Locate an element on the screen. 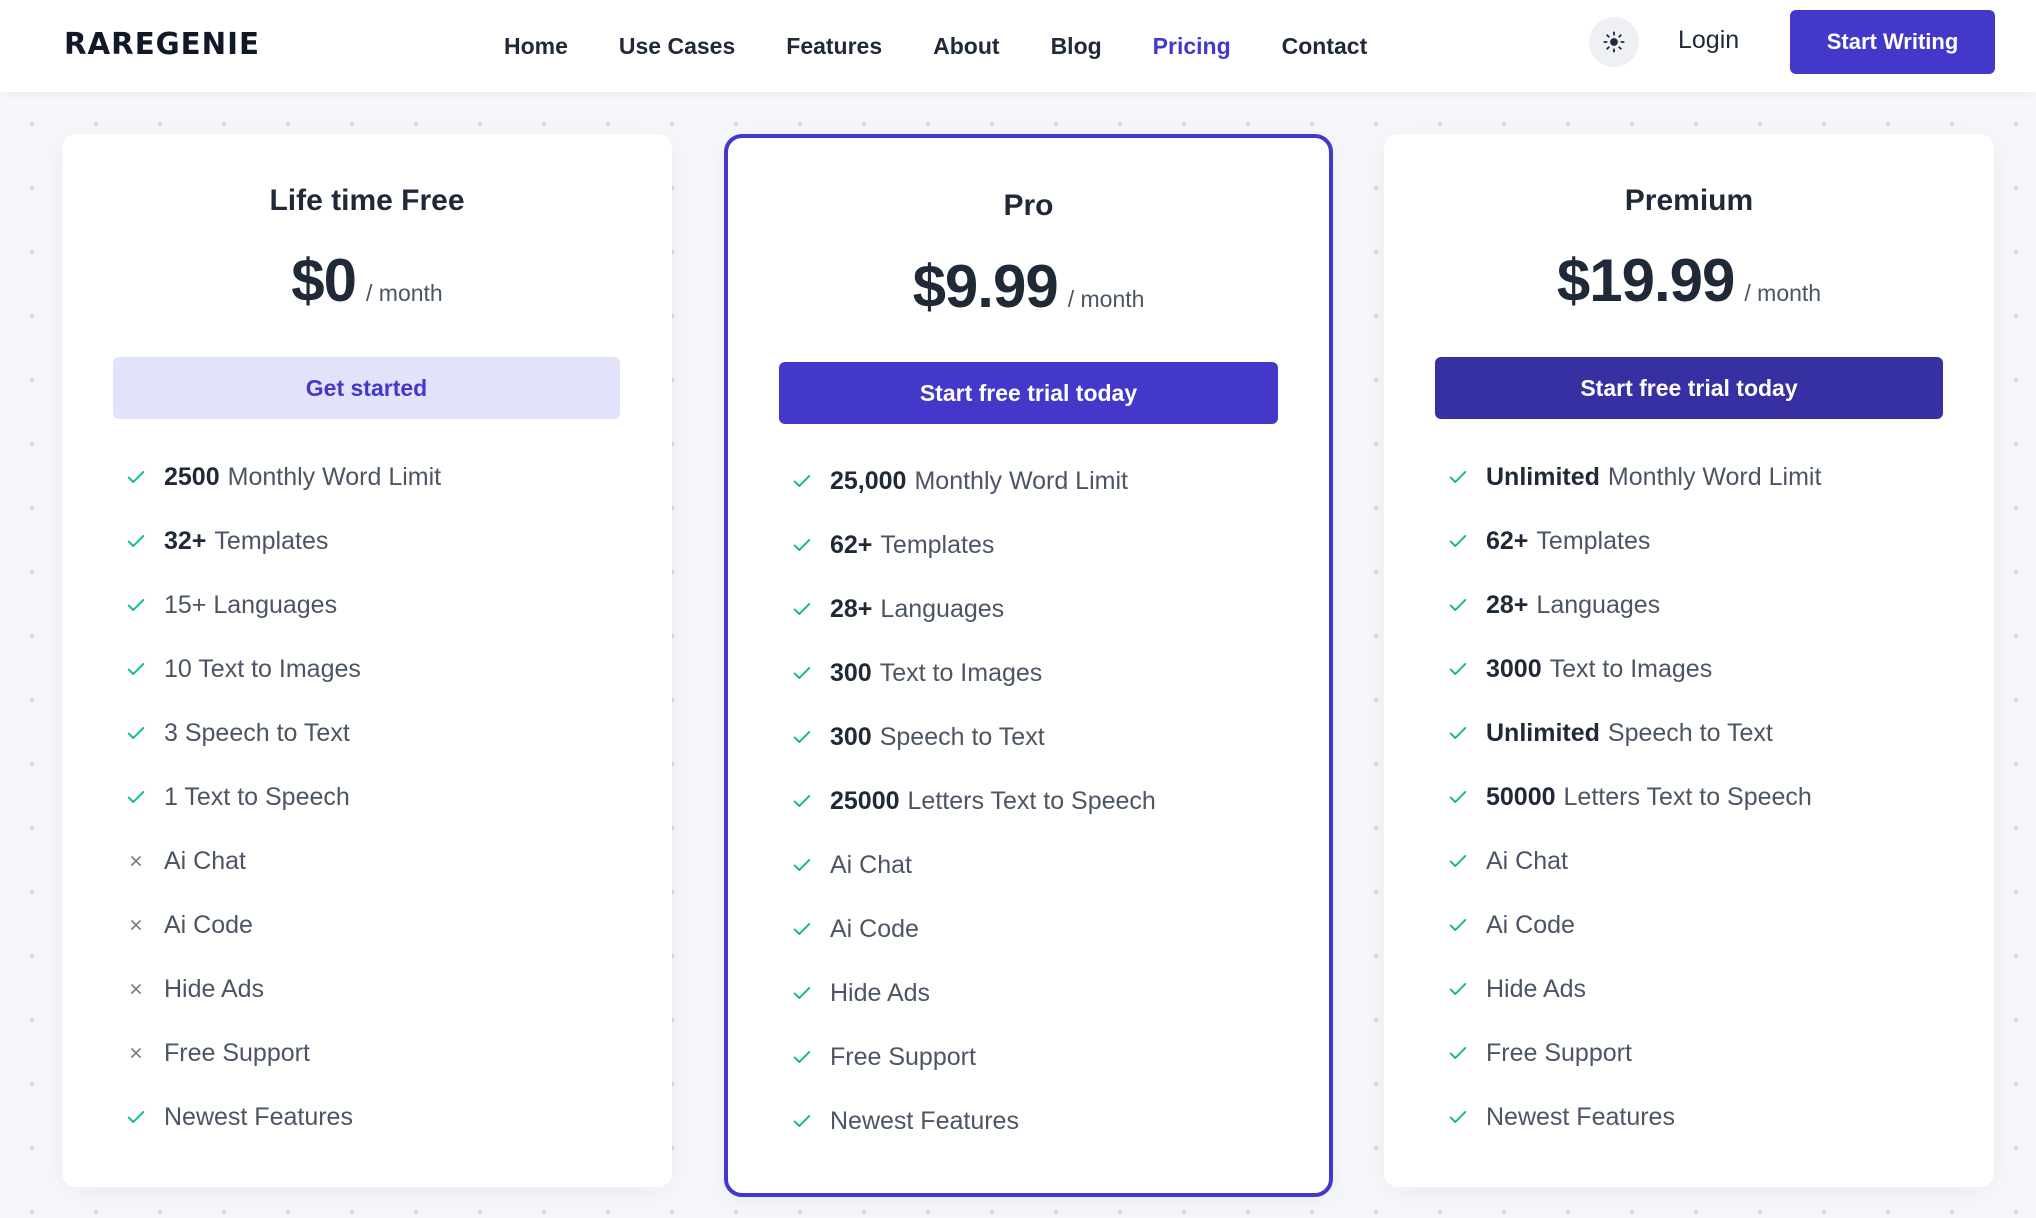  feature-item: 300 Text to Images is located at coordinates (973, 673).